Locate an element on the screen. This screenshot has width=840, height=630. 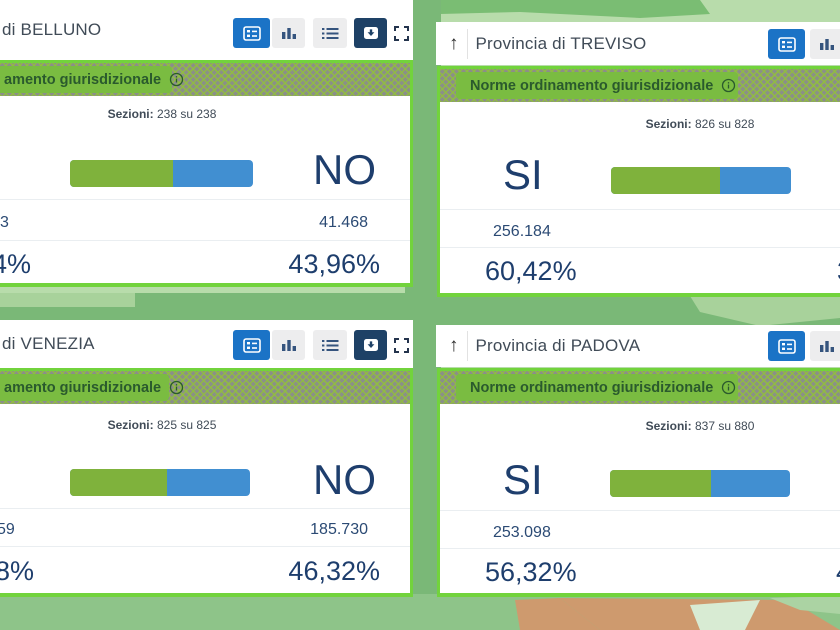
si-percent: 60,42% is located at coordinates (531, 271).